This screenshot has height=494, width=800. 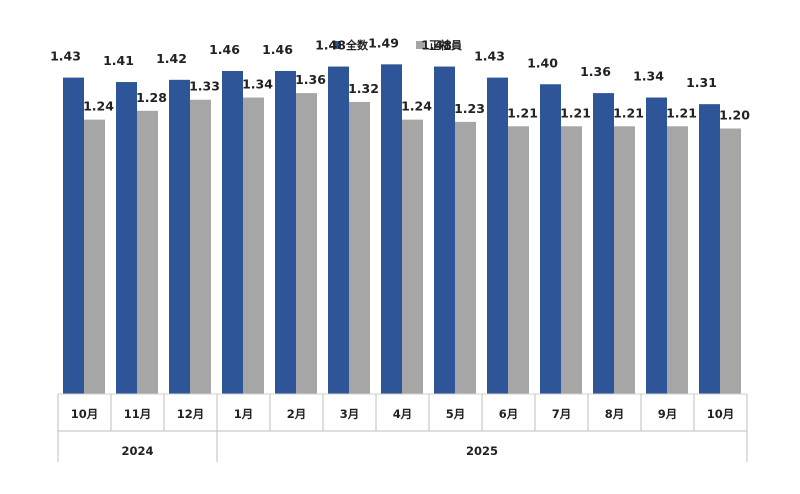 I want to click on data-label-total-11: 1.34, so click(x=648, y=76).